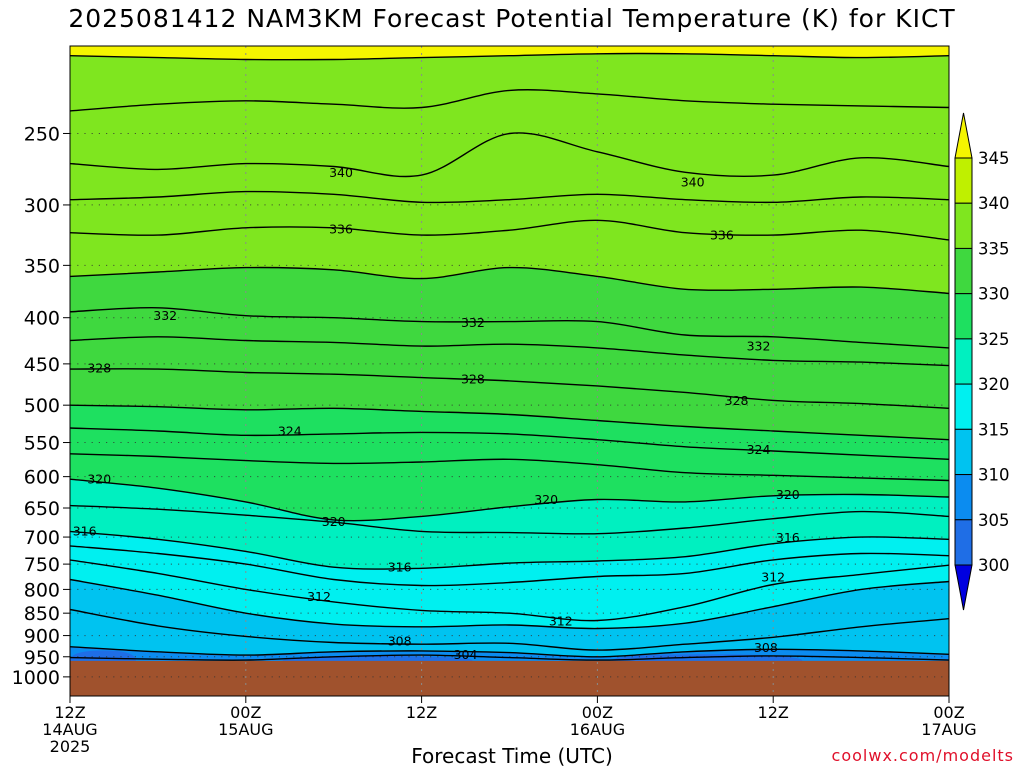 This screenshot has width=1024, height=768. What do you see at coordinates (42, 134) in the screenshot?
I see `y-tick-label: 250` at bounding box center [42, 134].